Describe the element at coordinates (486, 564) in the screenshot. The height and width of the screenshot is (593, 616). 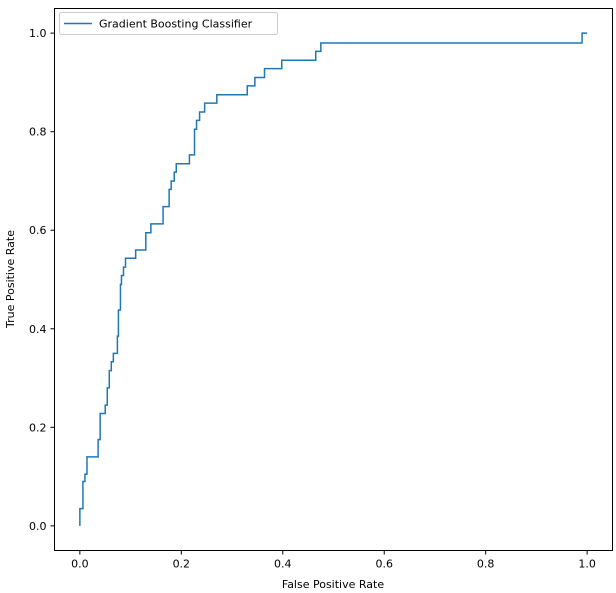
I see `x-tick-label: 0.8` at that location.